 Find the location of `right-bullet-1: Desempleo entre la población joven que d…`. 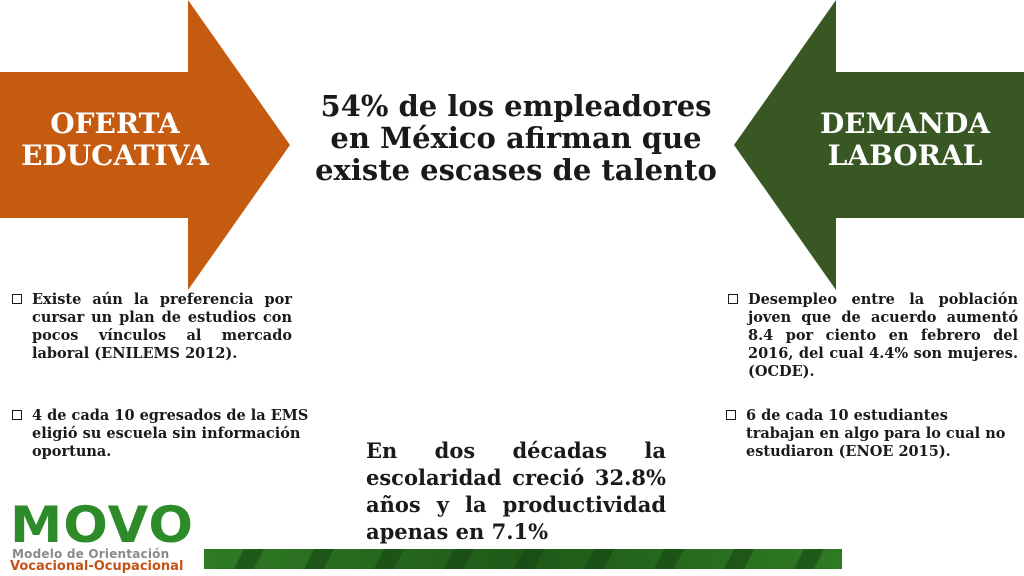

right-bullet-1: Desempleo entre la población joven que d… is located at coordinates (873, 336).